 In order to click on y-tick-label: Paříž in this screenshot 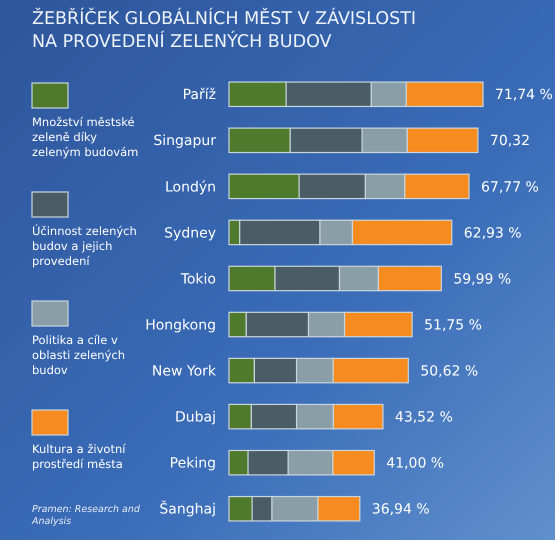, I will do `click(199, 95)`.